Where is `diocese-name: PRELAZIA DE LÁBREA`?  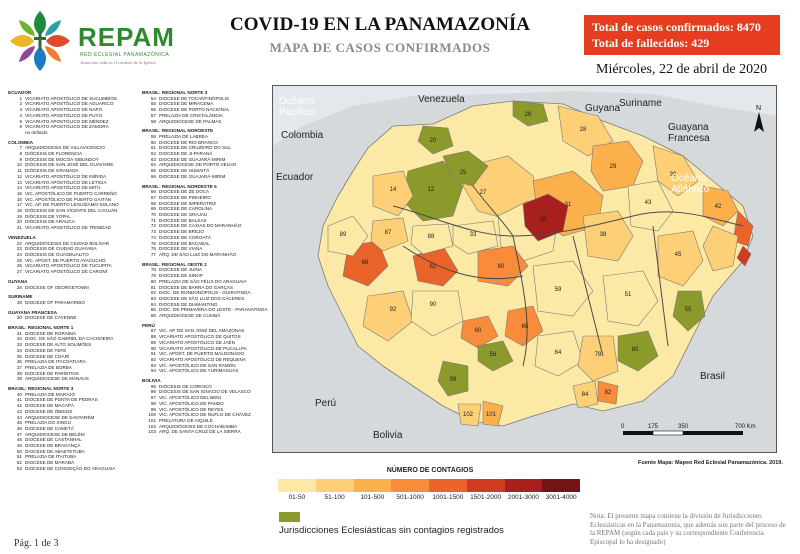
diocese-name: PRELAZIA DE LÁBREA is located at coordinates (184, 136).